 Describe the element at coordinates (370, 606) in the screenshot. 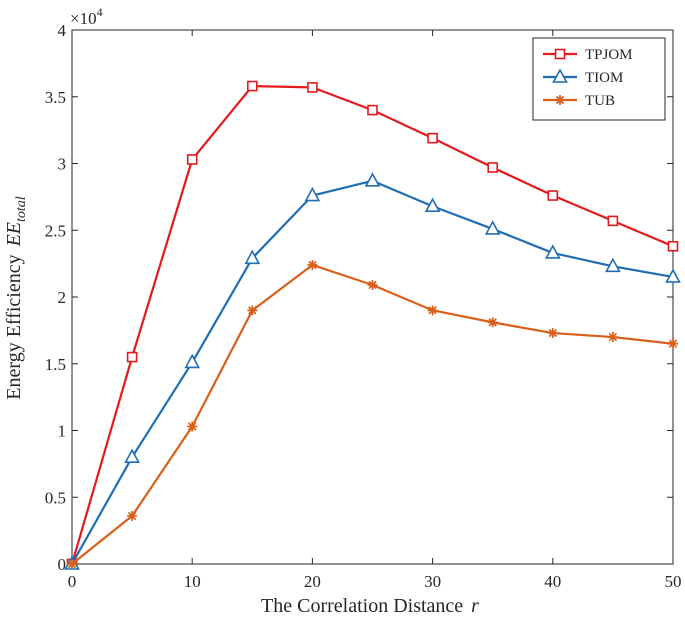

I see `x-axis-title: The Correlation Distance r` at that location.